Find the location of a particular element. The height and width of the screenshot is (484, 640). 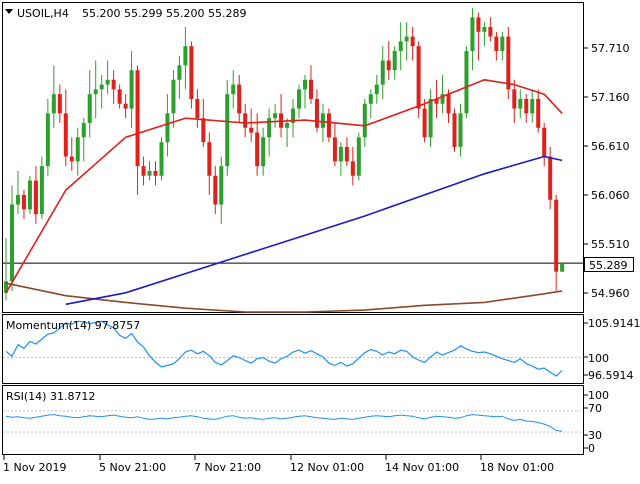

rsi-series-layer is located at coordinates (293, 421).